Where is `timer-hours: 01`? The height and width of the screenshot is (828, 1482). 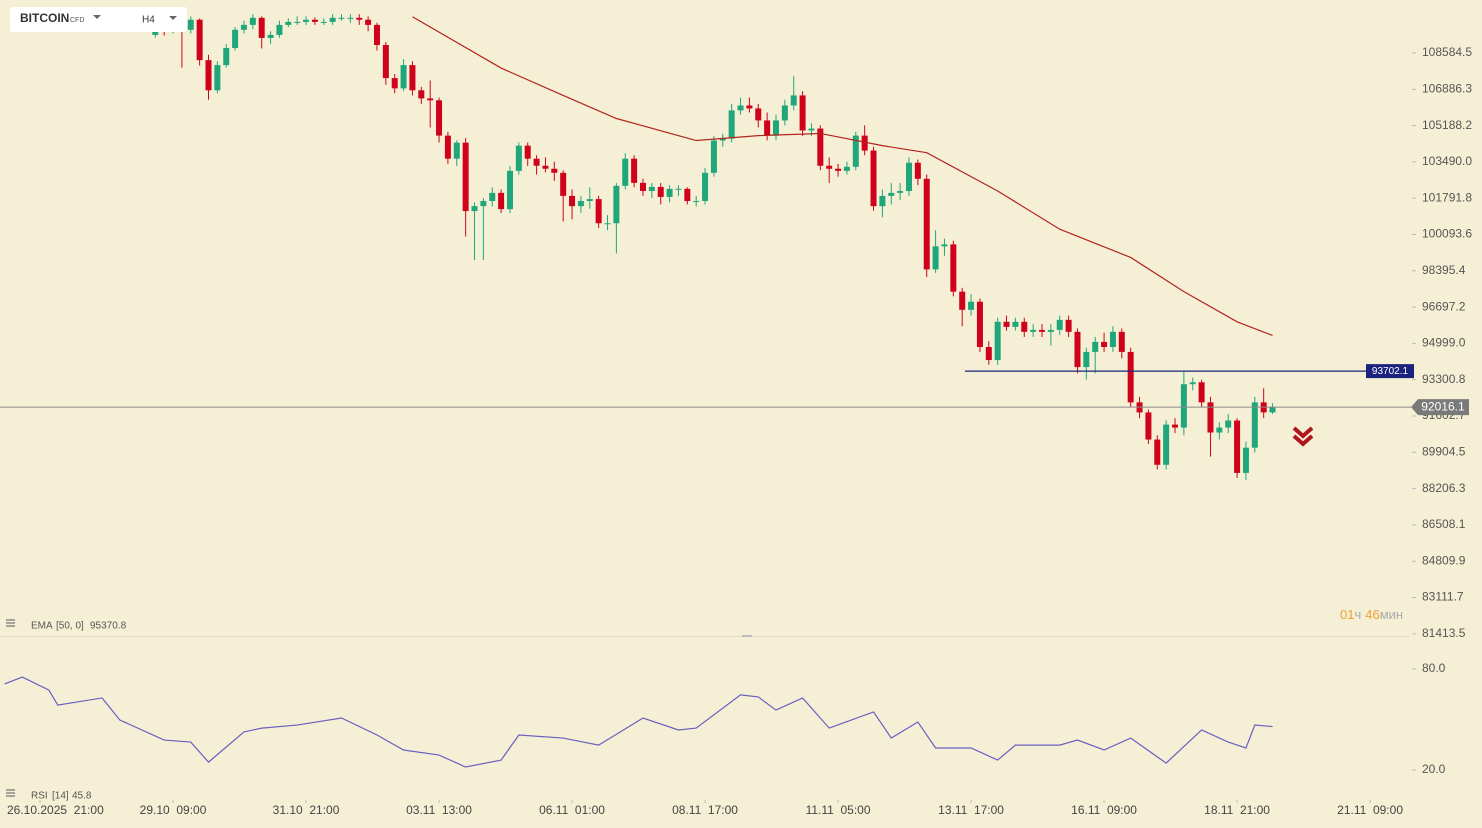 timer-hours: 01 is located at coordinates (1347, 614).